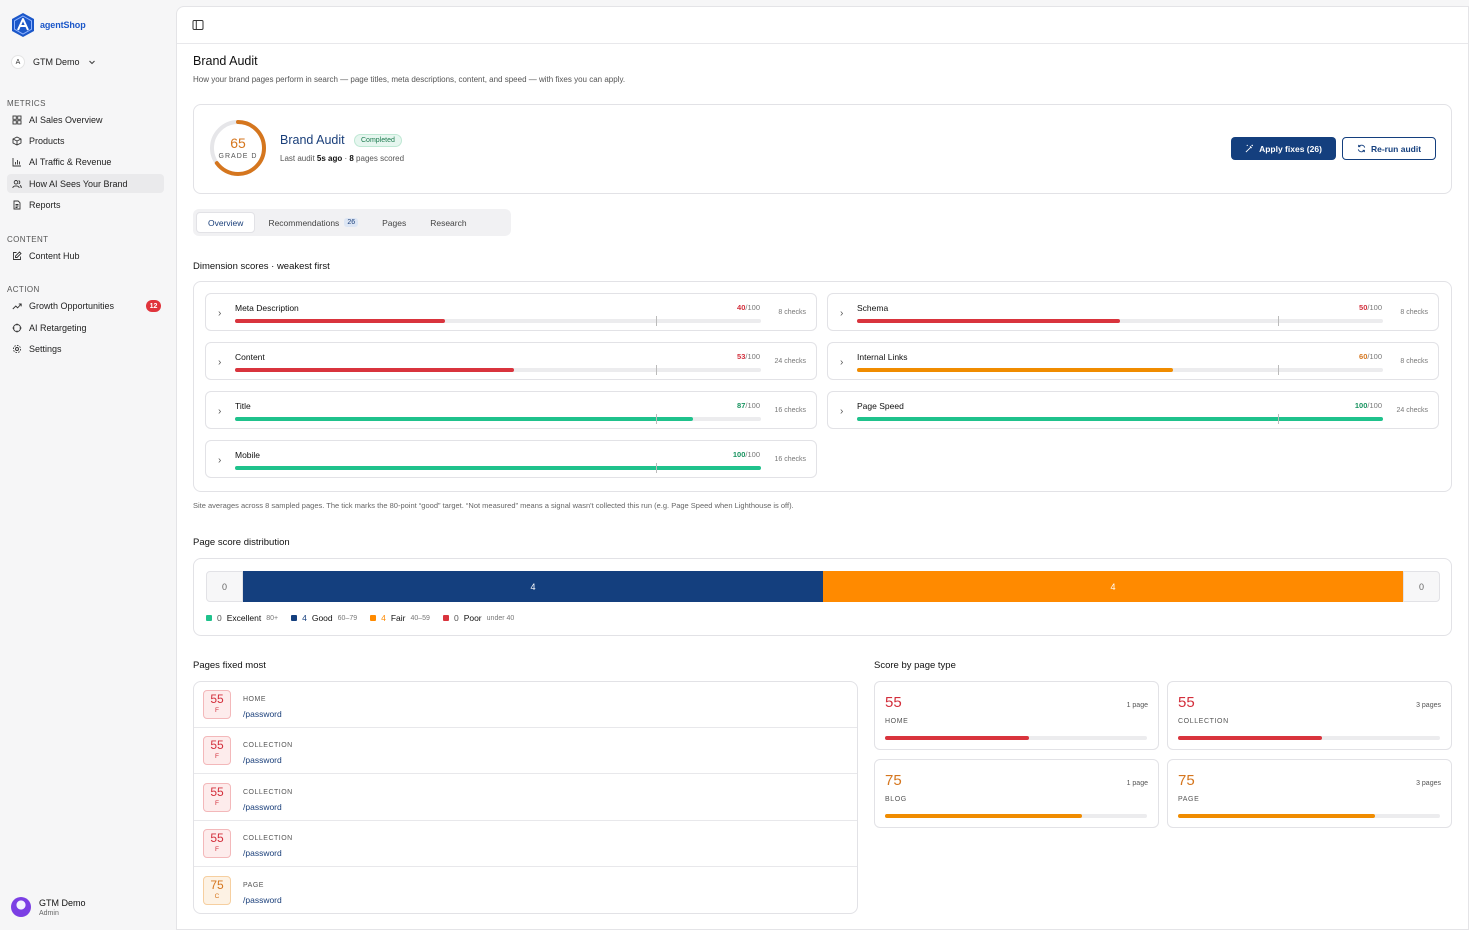  Describe the element at coordinates (85, 255) in the screenshot. I see `sidebar-item-content-hub: Content Hub` at that location.